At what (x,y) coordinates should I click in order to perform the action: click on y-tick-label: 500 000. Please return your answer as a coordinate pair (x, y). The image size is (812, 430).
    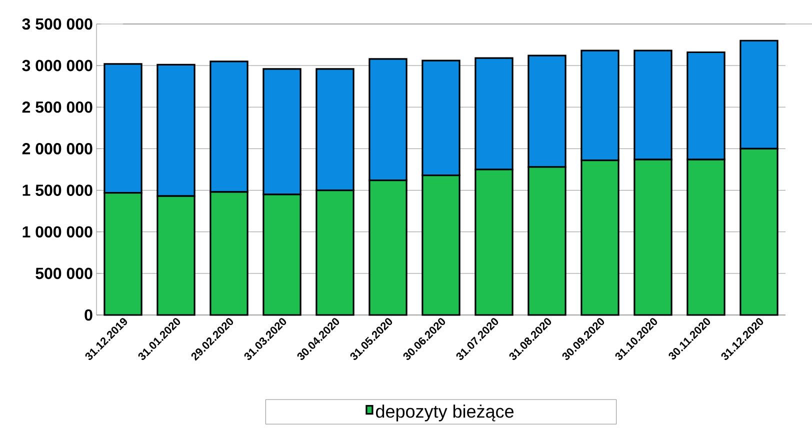
    Looking at the image, I should click on (64, 274).